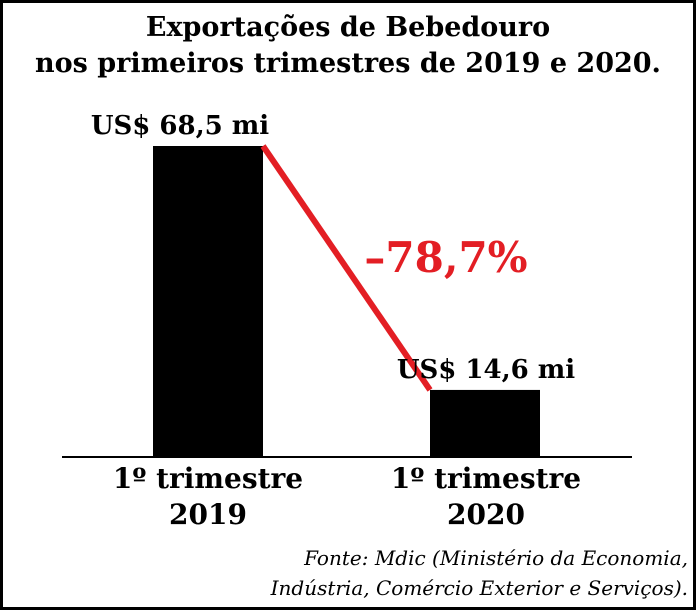 The width and height of the screenshot is (696, 610). Describe the element at coordinates (486, 478) in the screenshot. I see `category-label-2020-line-1: 1º trimestre` at that location.